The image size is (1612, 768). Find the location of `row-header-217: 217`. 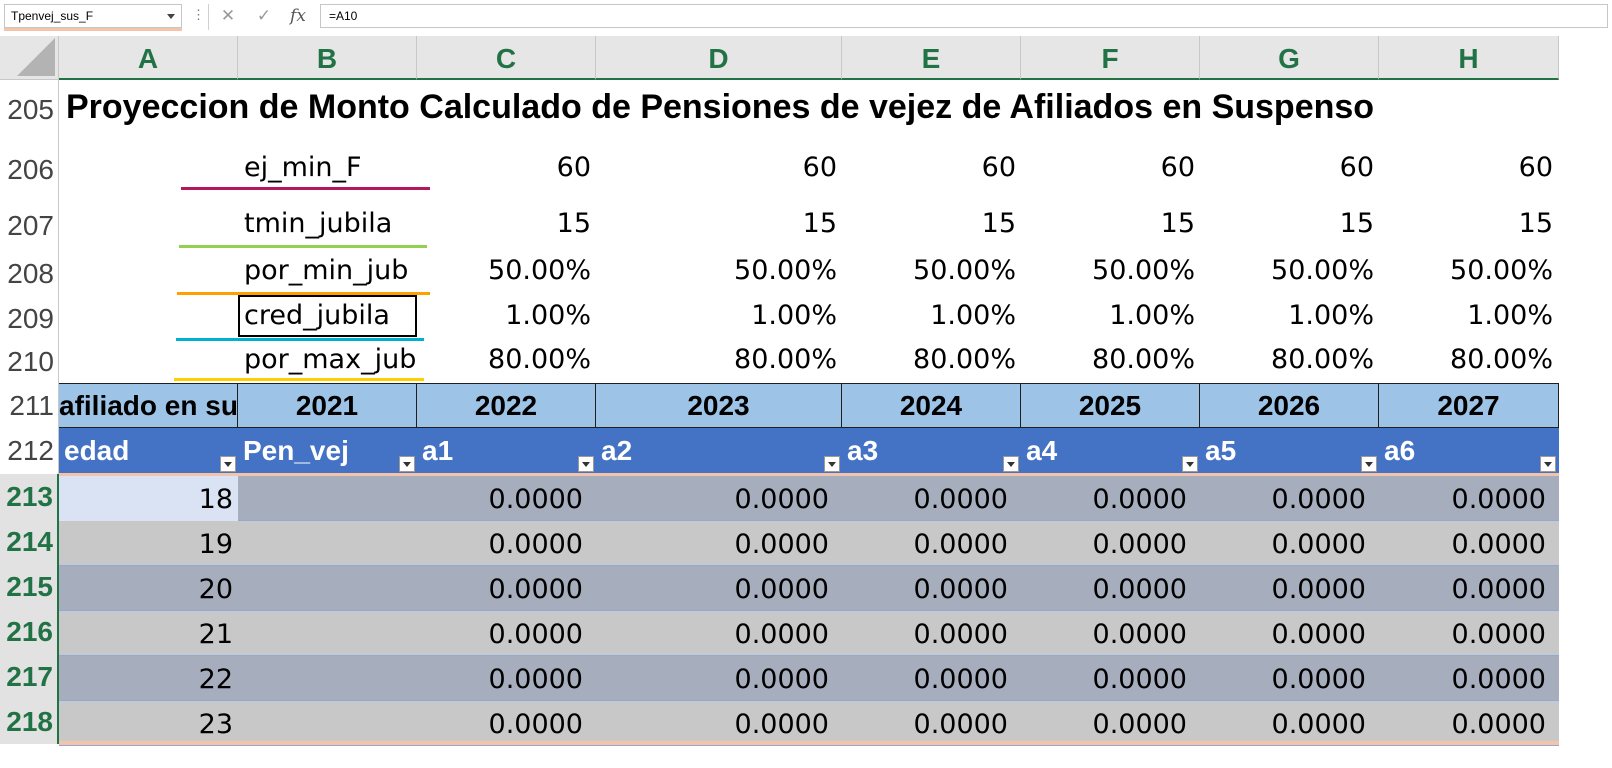

row-header-217: 217 is located at coordinates (29, 676).